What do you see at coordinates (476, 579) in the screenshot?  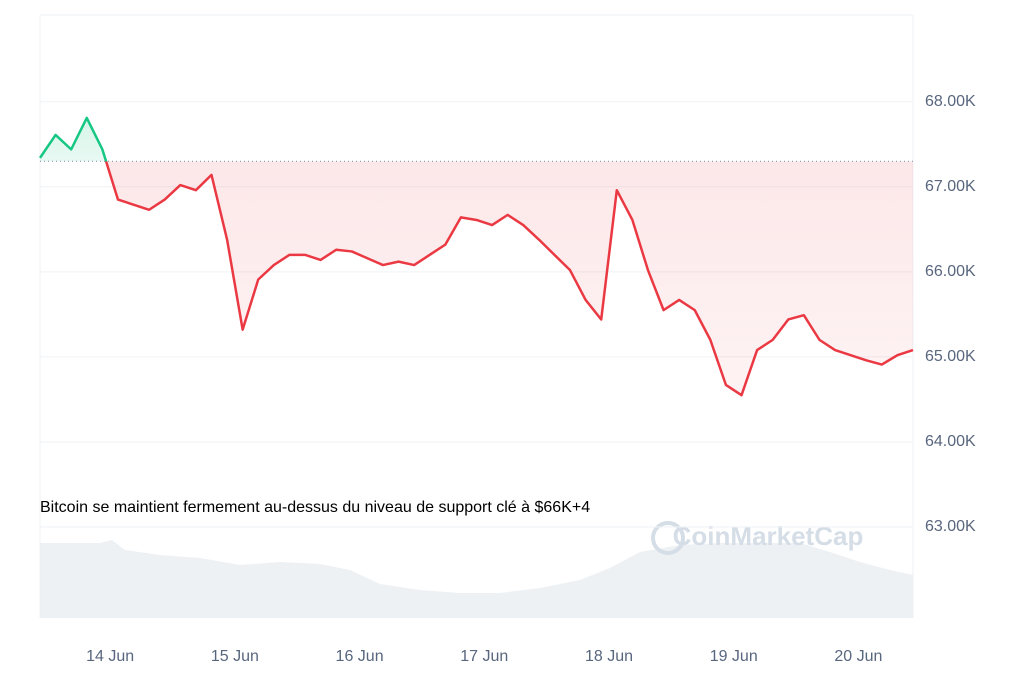 I see `volume-area` at bounding box center [476, 579].